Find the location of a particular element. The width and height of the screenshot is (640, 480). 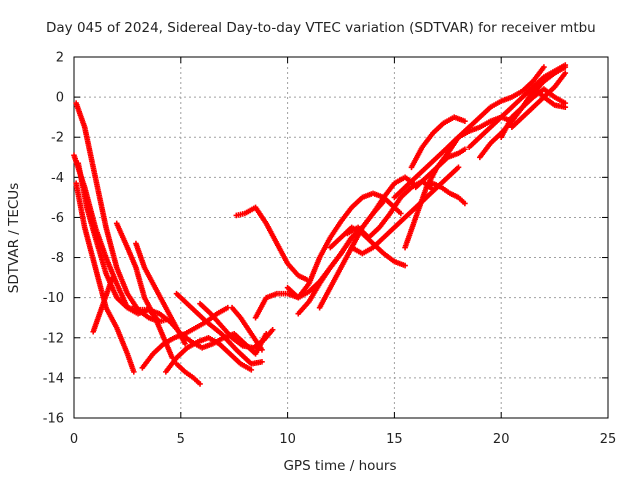

y-tick-label: -6 is located at coordinates (57, 218).